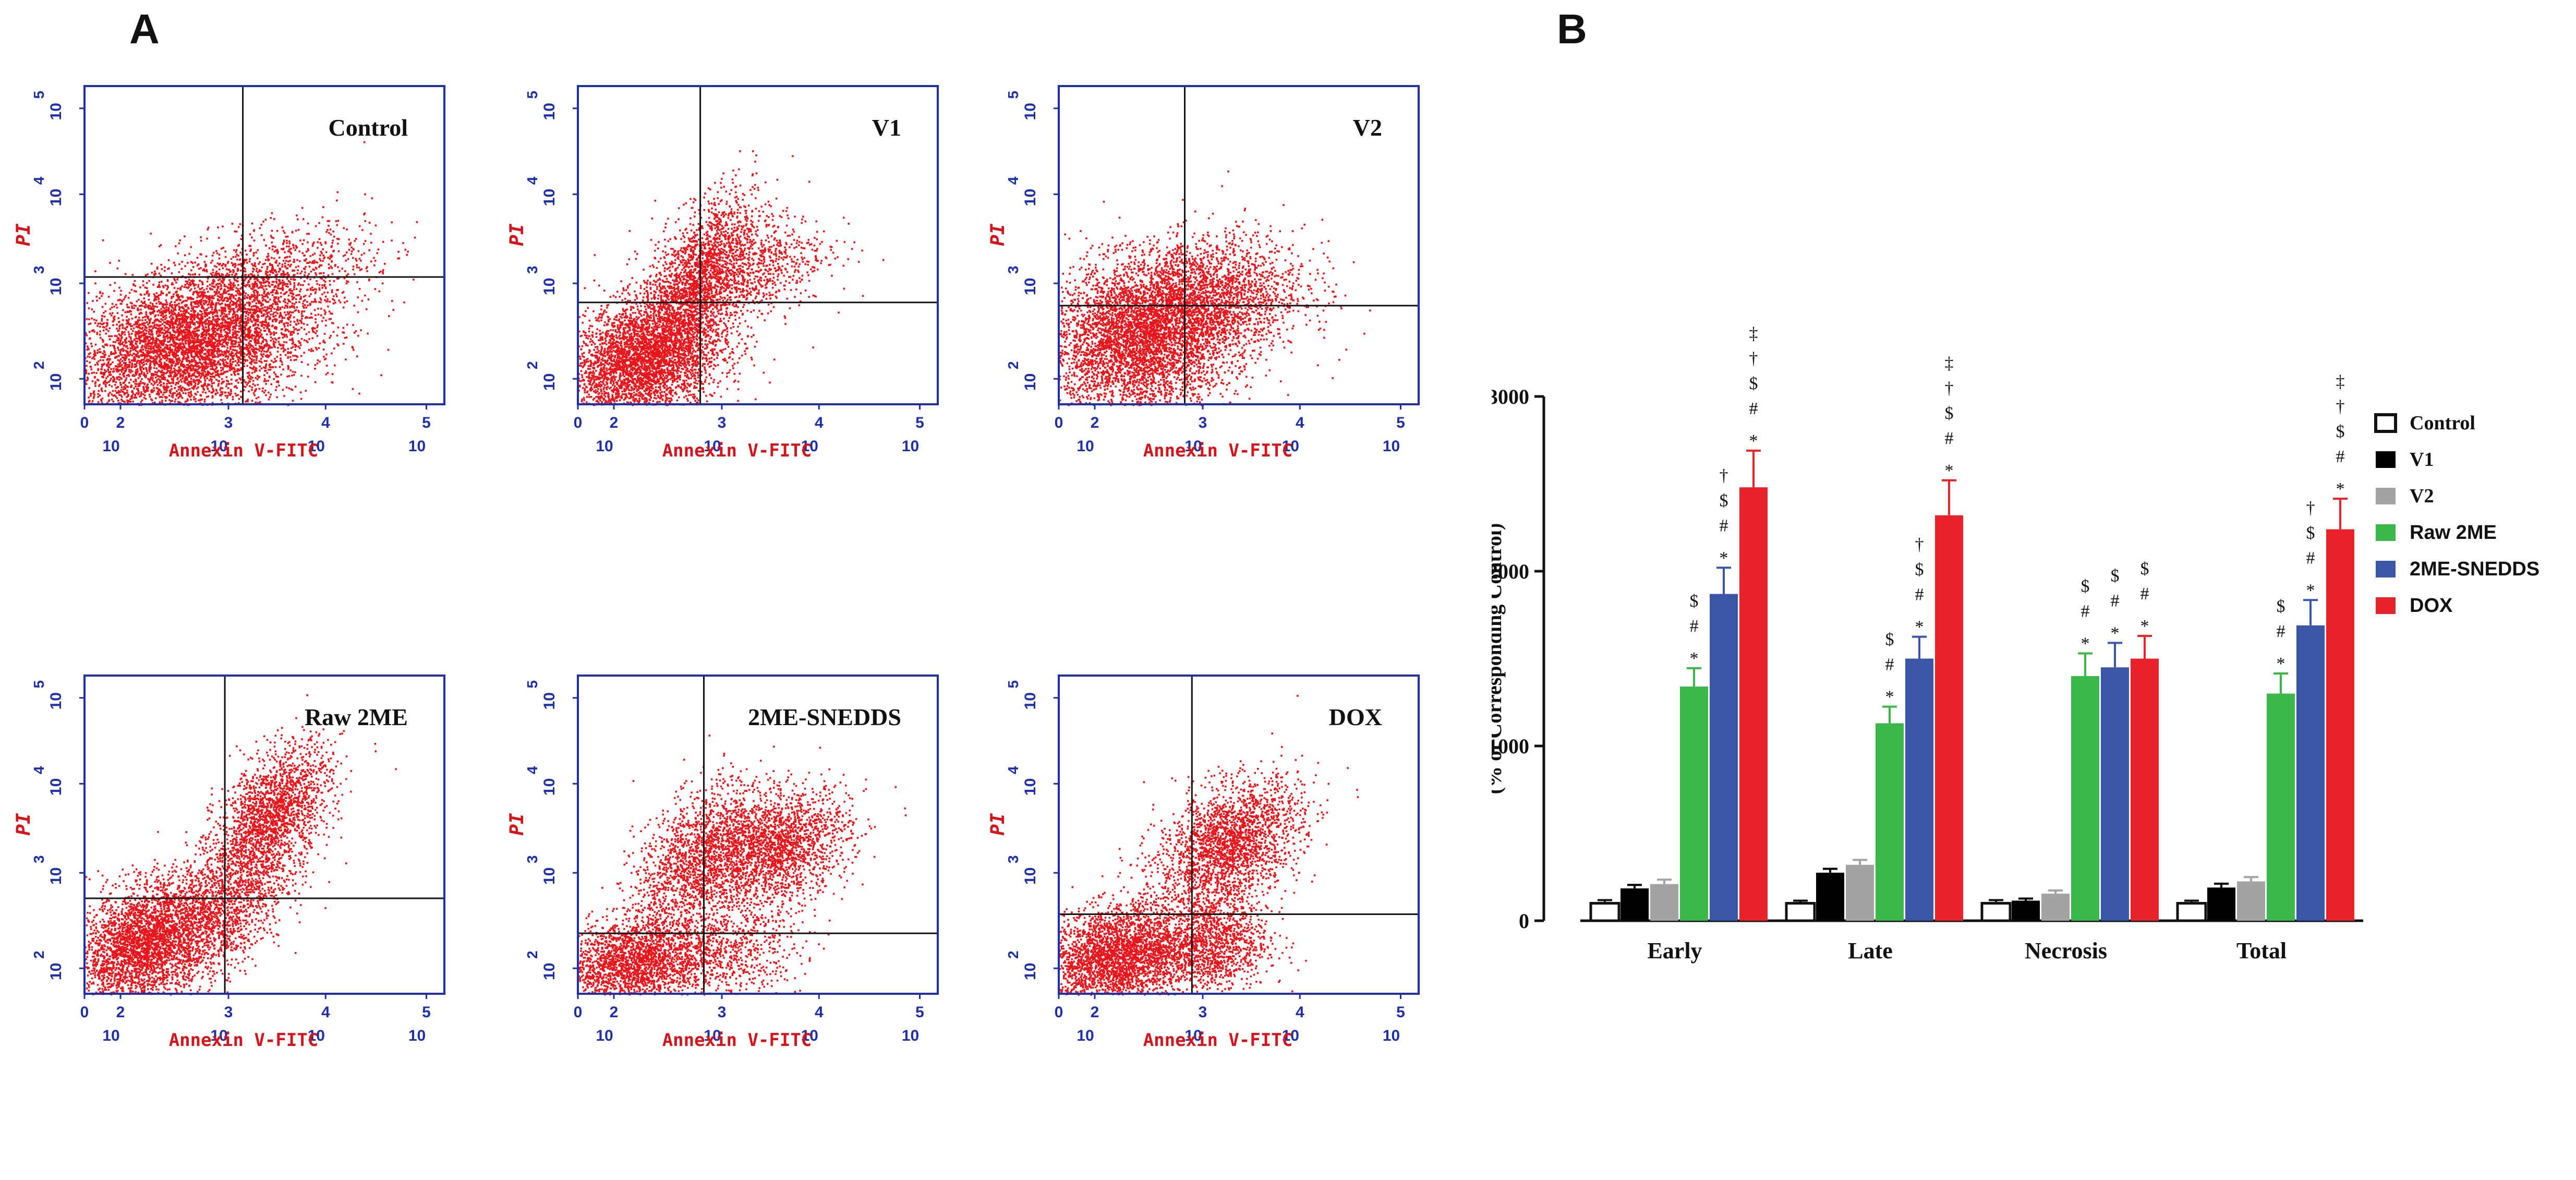 Image resolution: width=2576 pixels, height=1180 pixels. What do you see at coordinates (824, 717) in the screenshot?
I see `flow-plot-title: 2ME-SNEDDS` at bounding box center [824, 717].